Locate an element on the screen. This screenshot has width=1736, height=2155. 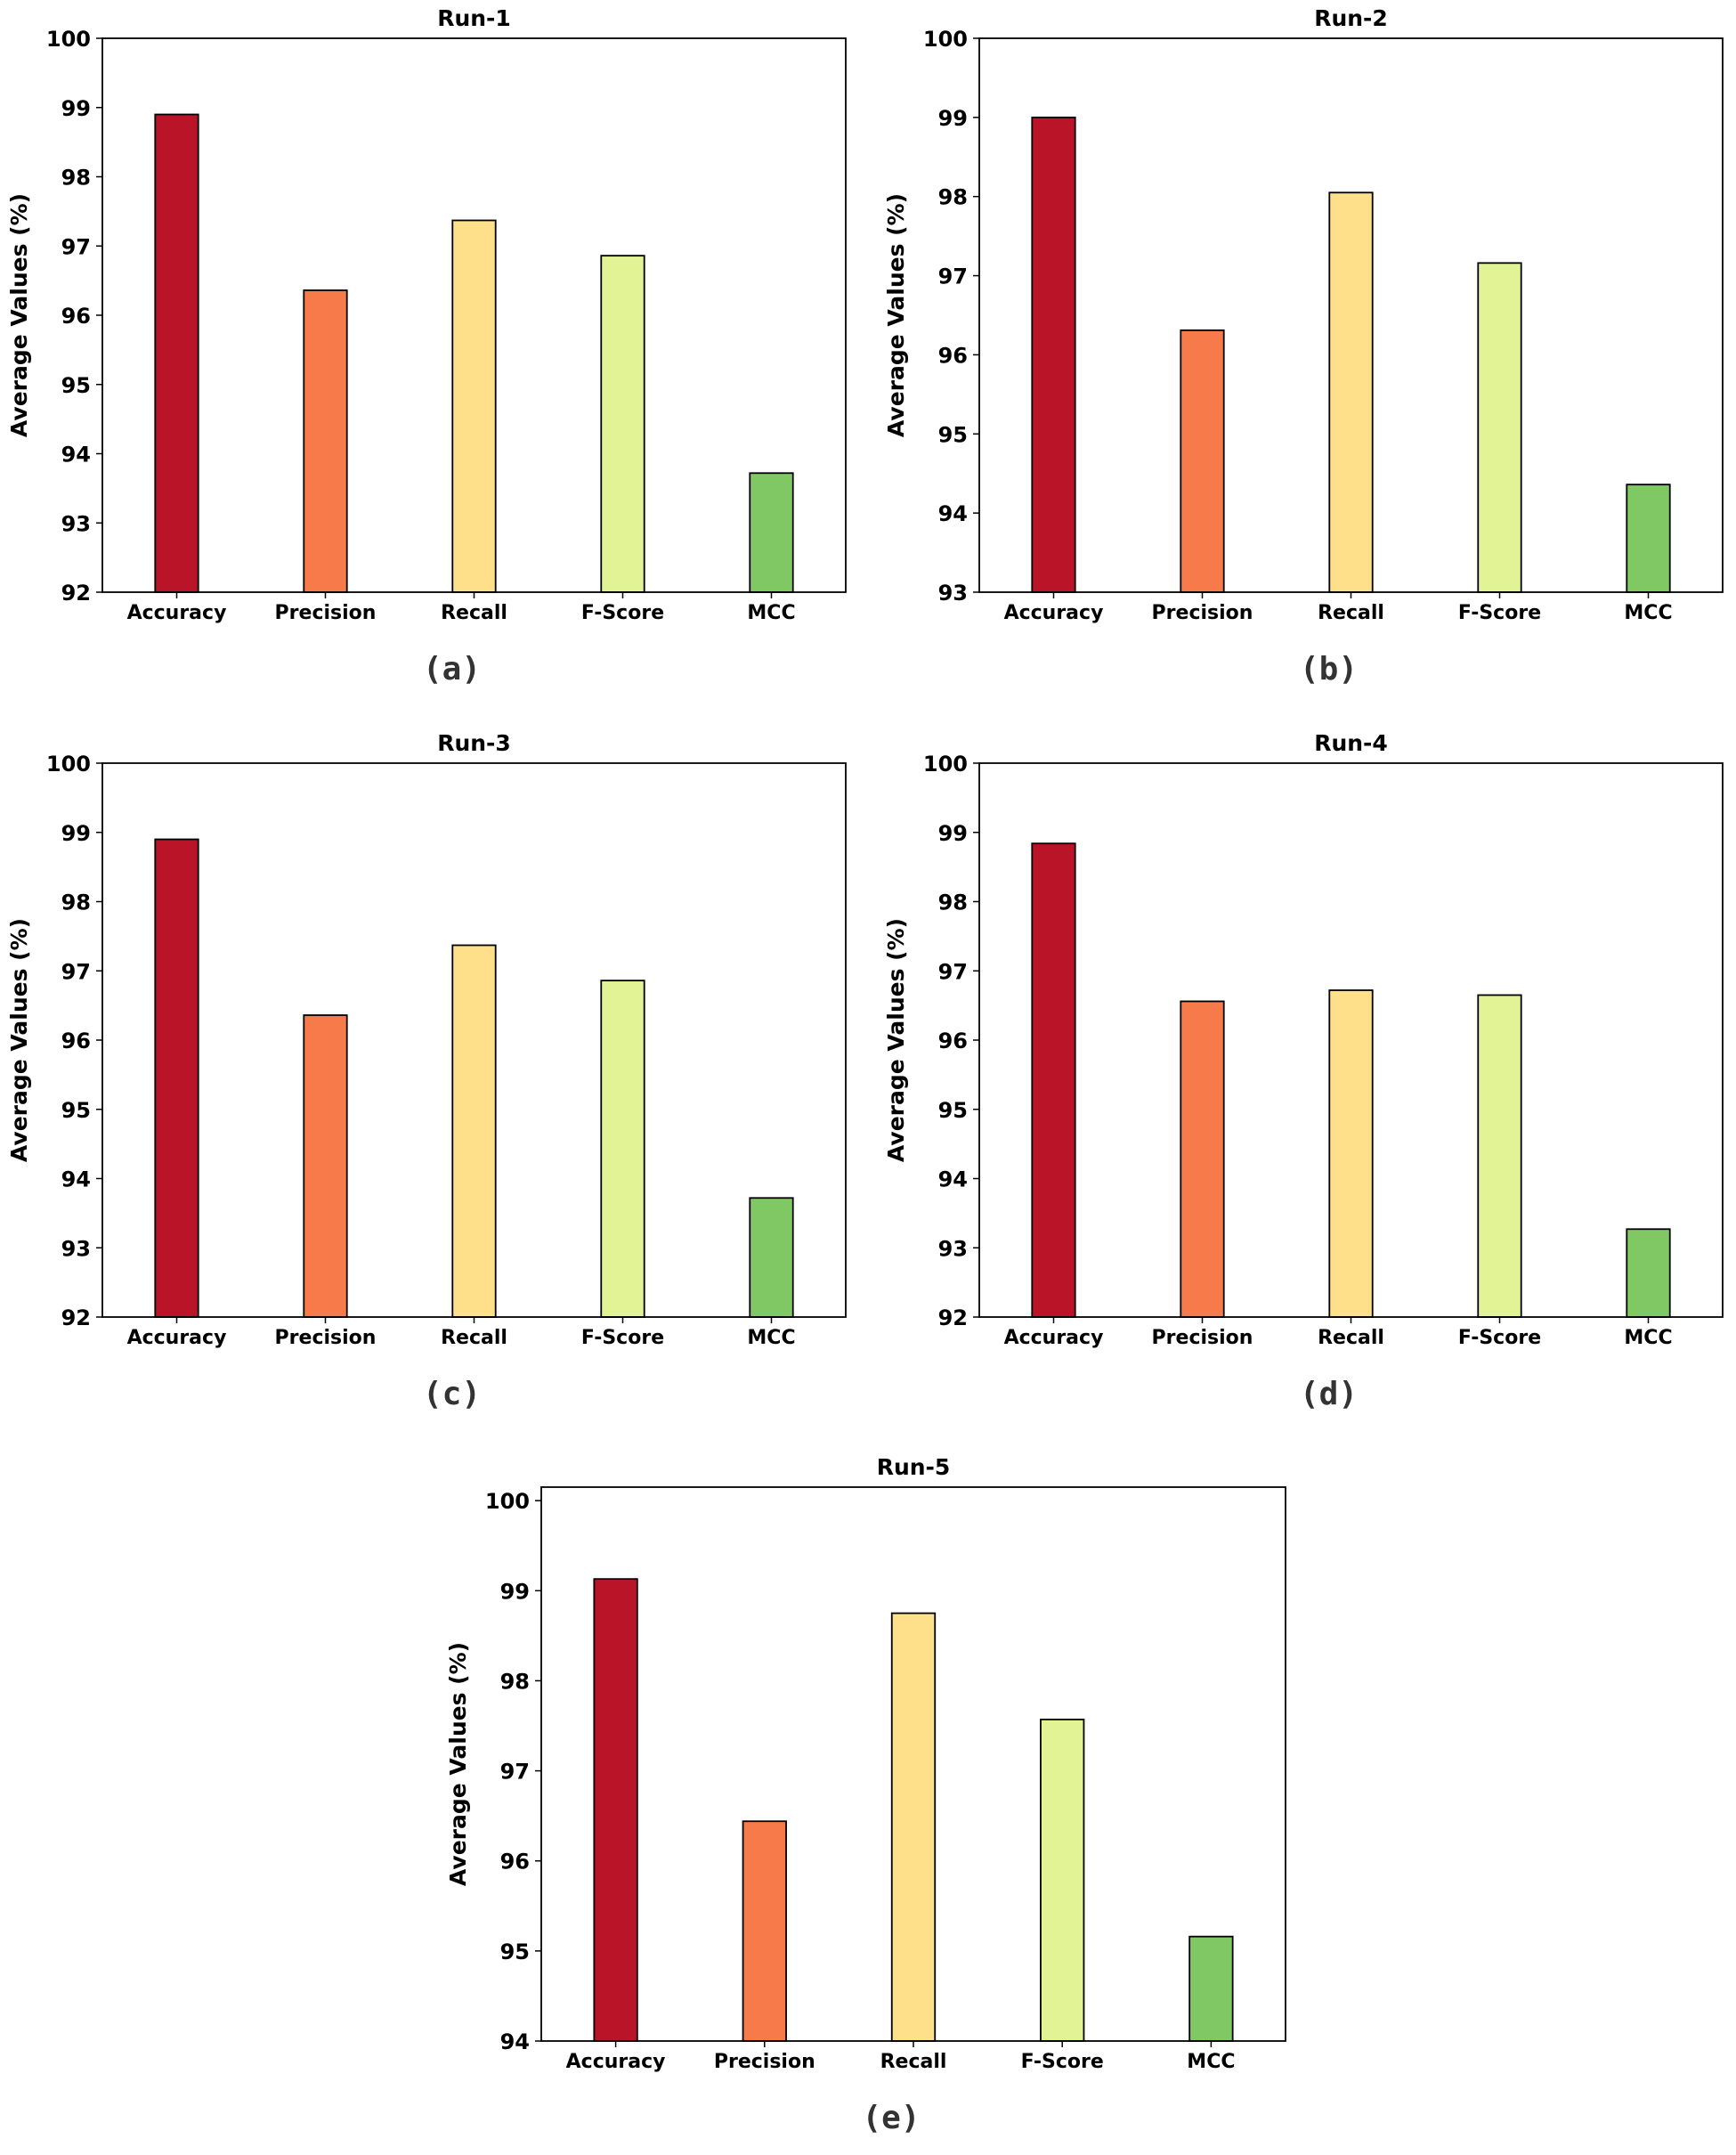
panel-caption: (b) is located at coordinates (1329, 669).